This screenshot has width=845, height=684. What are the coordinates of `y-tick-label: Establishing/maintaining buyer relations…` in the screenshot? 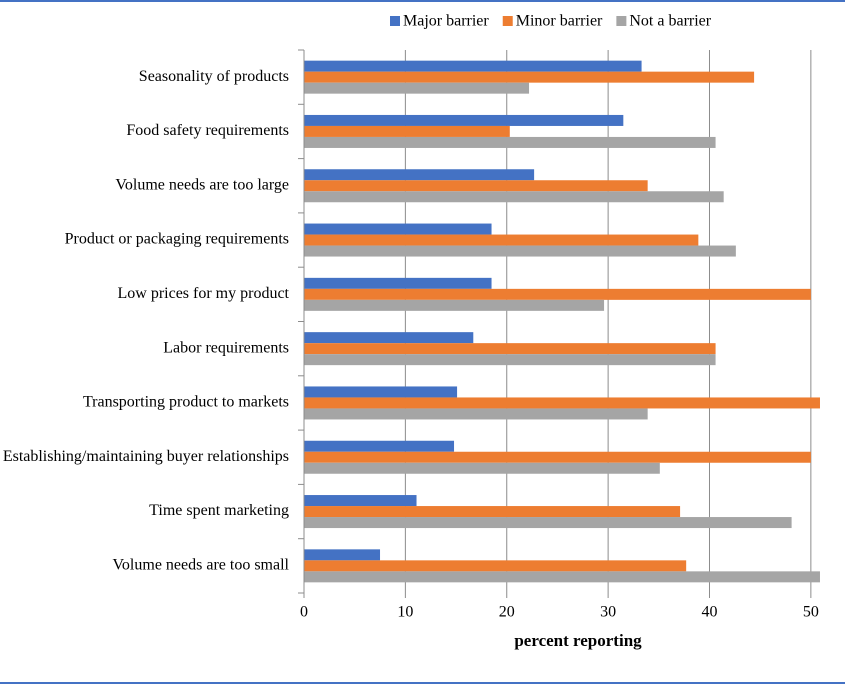 It's located at (146, 456).